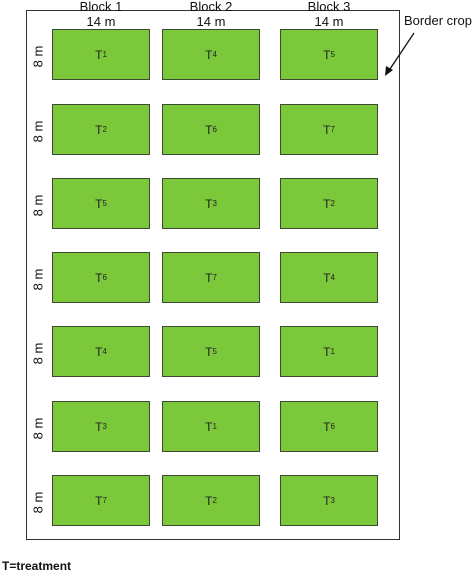  Describe the element at coordinates (101, 7) in the screenshot. I see `block-header-1: Block 1` at that location.